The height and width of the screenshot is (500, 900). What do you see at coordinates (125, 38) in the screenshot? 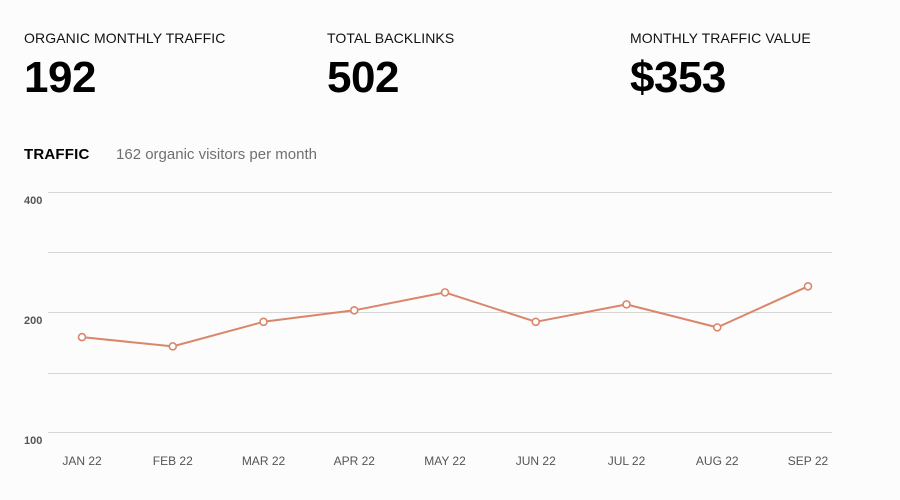
I see `stat-label: ORGANIC MONTHLY TRAFFIC` at bounding box center [125, 38].